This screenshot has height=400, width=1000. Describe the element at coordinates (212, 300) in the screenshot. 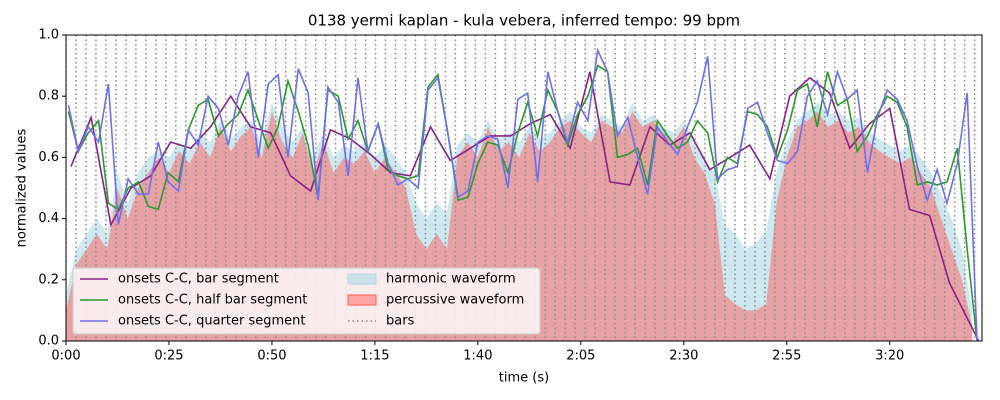

I see `legend-label: onsets C-C, half bar segment` at that location.